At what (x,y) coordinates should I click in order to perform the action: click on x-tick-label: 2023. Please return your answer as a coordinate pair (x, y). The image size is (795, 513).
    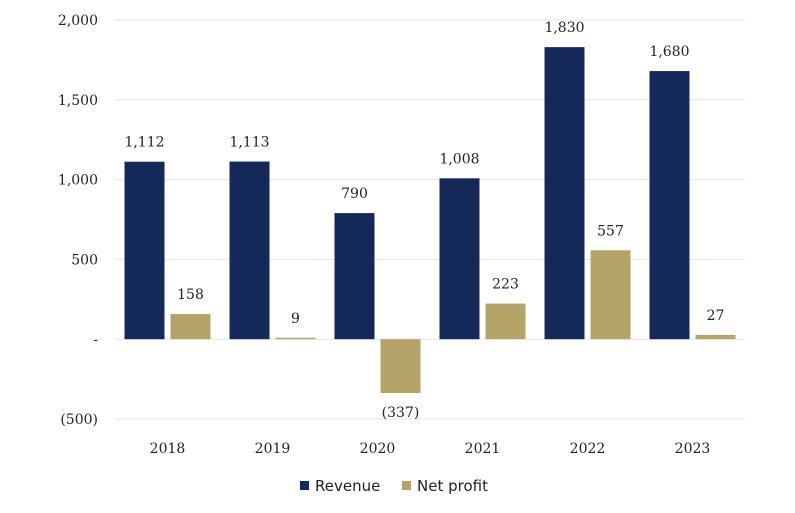
    Looking at the image, I should click on (693, 449).